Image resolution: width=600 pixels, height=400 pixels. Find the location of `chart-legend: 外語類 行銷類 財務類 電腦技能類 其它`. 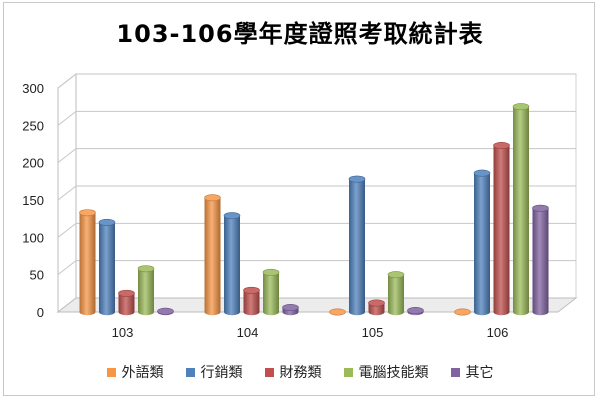

chart-legend: 外語類 行銷類 財務類 電腦技能類 其它 is located at coordinates (300, 372).